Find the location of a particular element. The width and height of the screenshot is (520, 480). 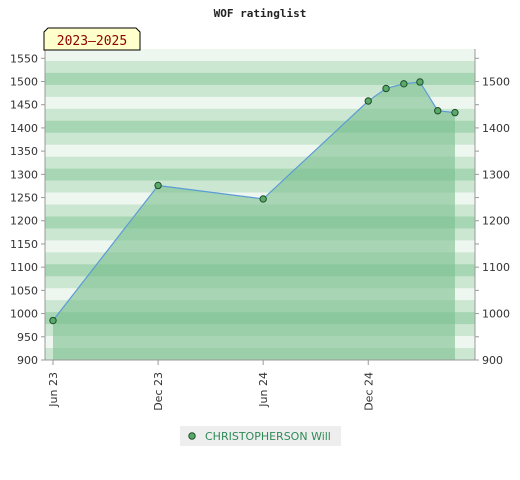

y-right-tick-label: 1300 is located at coordinates (496, 174).